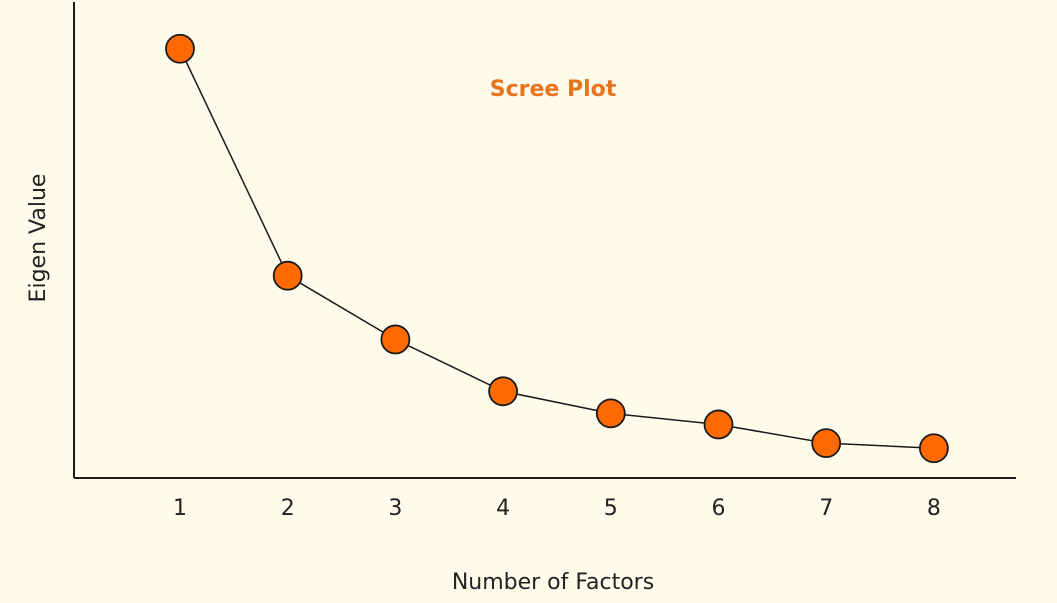  What do you see at coordinates (395, 508) in the screenshot?
I see `x-tick-label-3: 3` at bounding box center [395, 508].